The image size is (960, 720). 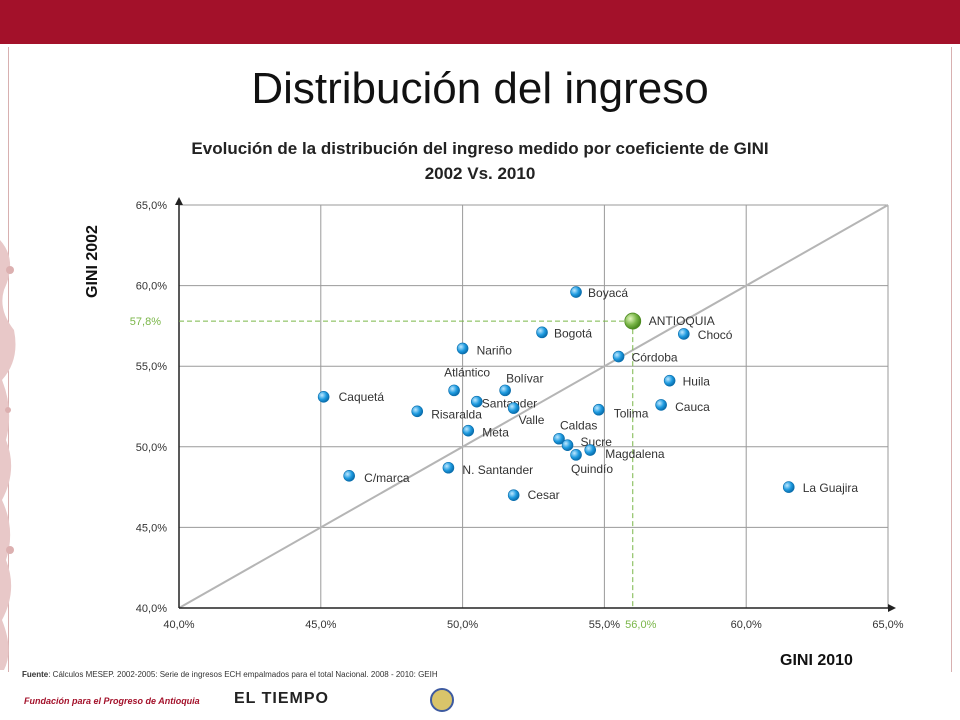 I want to click on x-axis-arrow-icon, so click(x=892, y=608).